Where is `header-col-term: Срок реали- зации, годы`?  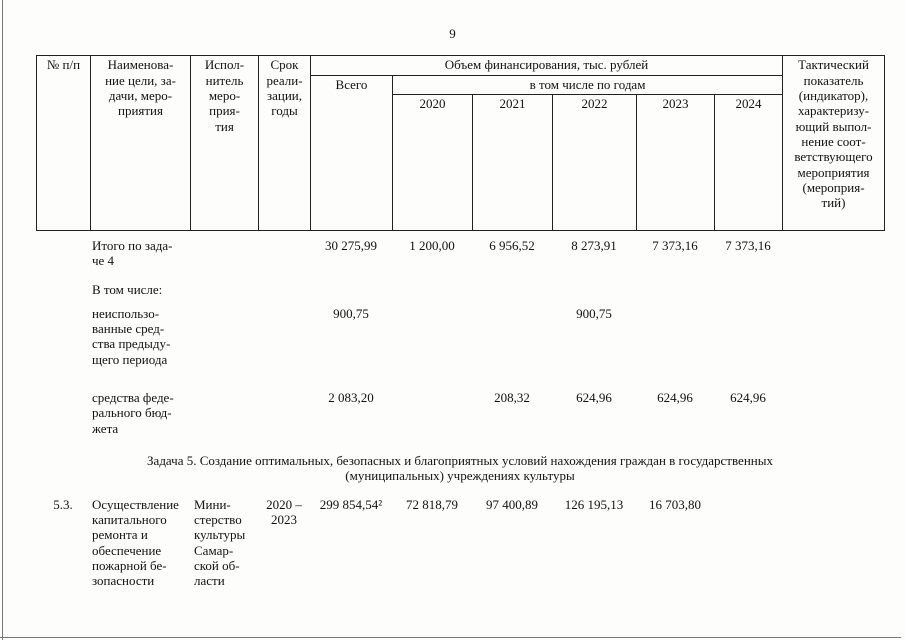 header-col-term: Срок реали- зации, годы is located at coordinates (284, 143).